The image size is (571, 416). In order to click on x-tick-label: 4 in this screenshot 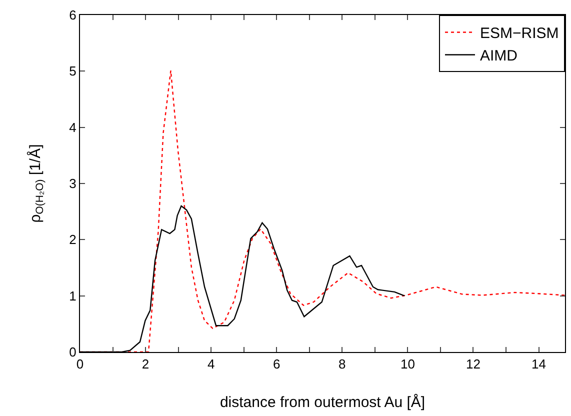, I will do `click(211, 364)`.